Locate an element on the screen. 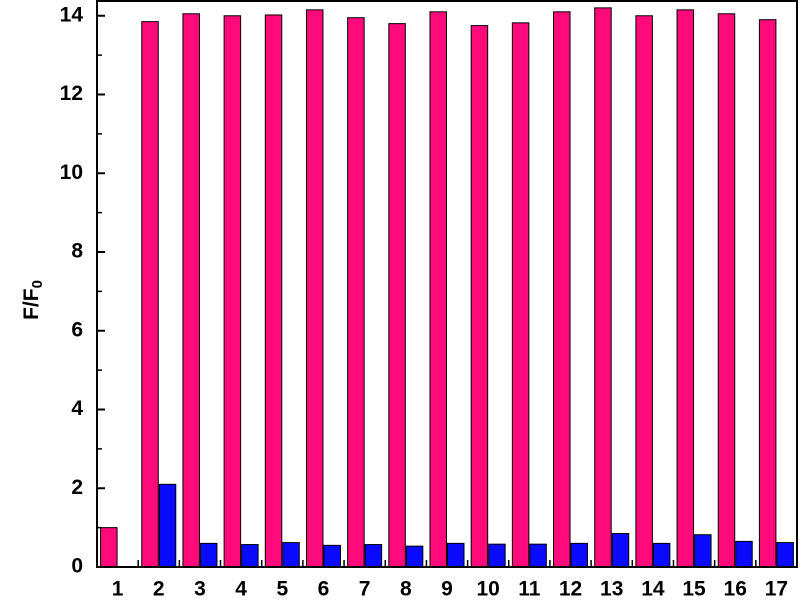  y-axis-label-subscript: 0 is located at coordinates (37, 284).